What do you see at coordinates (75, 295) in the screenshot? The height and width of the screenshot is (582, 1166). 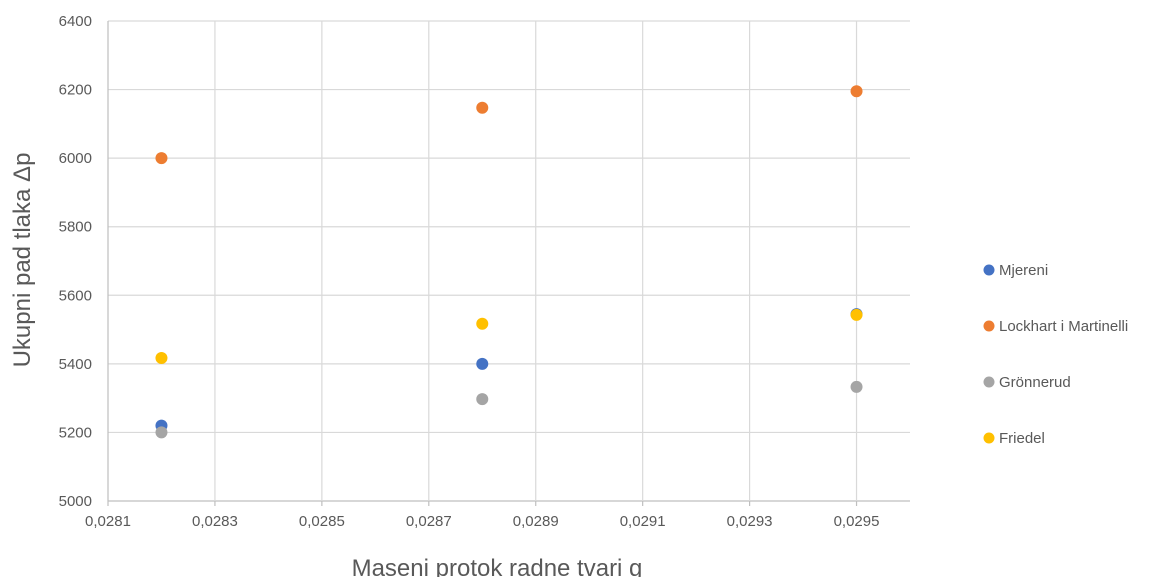 I see `y-tick-label: 5600` at bounding box center [75, 295].